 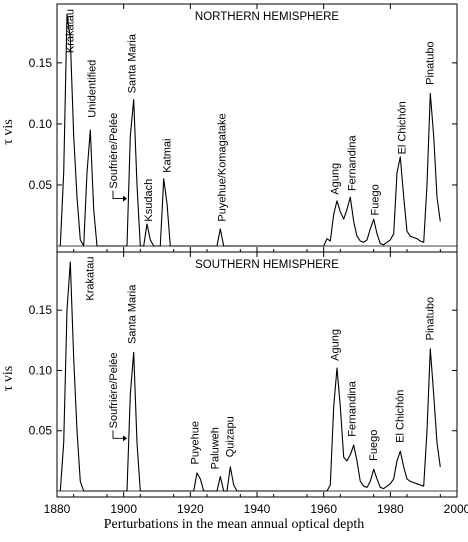 What do you see at coordinates (149, 200) in the screenshot?
I see `volcano-label-ksudach: Ksudach` at bounding box center [149, 200].